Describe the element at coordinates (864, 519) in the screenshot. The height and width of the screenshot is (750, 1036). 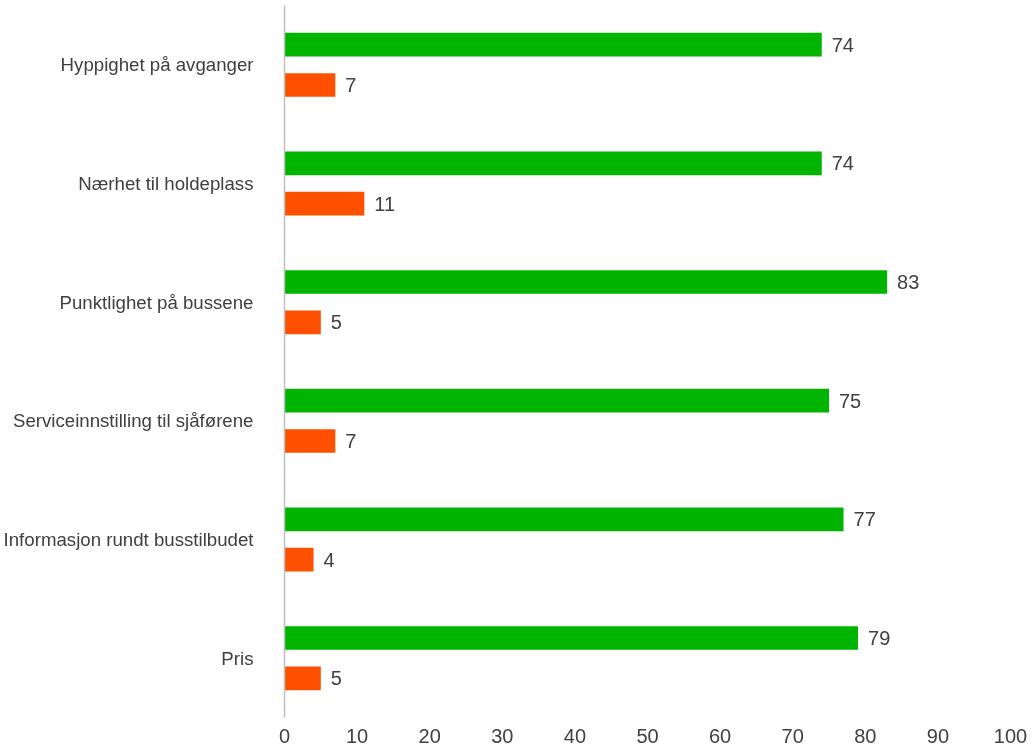
I see `data-label: 77` at that location.